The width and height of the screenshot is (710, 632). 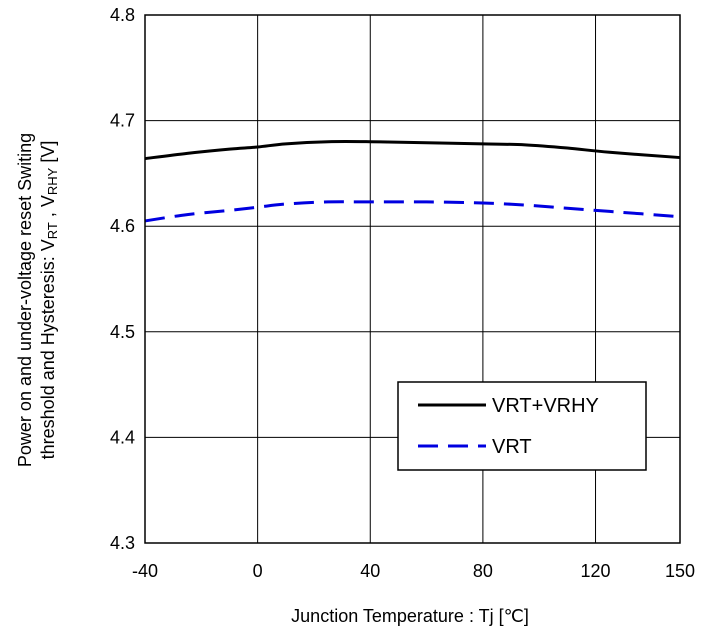 I want to click on y-axis-label-line2: threshold and Hysteresis: VRT , VRHY [V], so click(x=49, y=300).